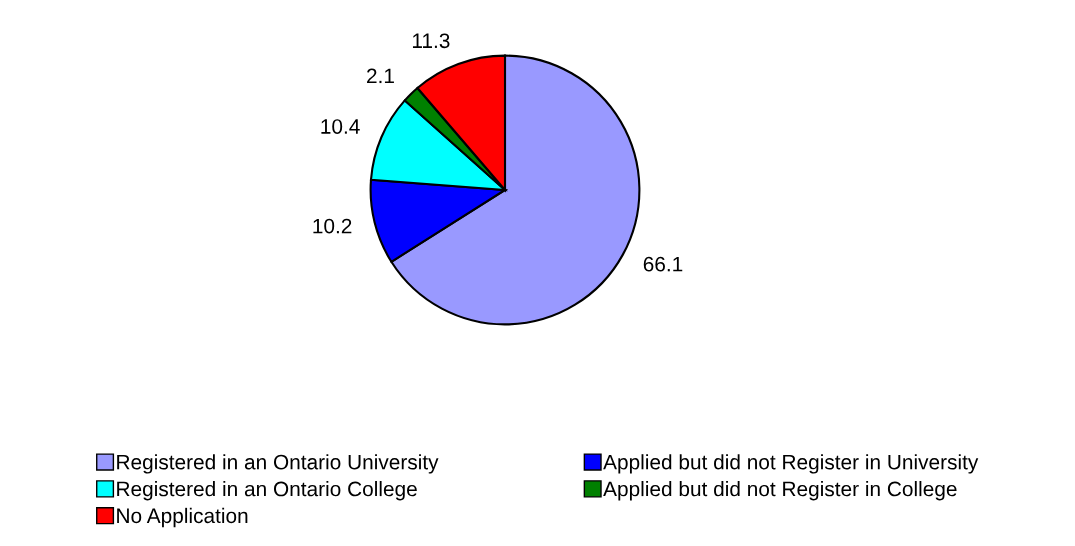 Image resolution: width=1075 pixels, height=546 pixels. Describe the element at coordinates (380, 76) in the screenshot. I see `data-label: 2.1` at that location.